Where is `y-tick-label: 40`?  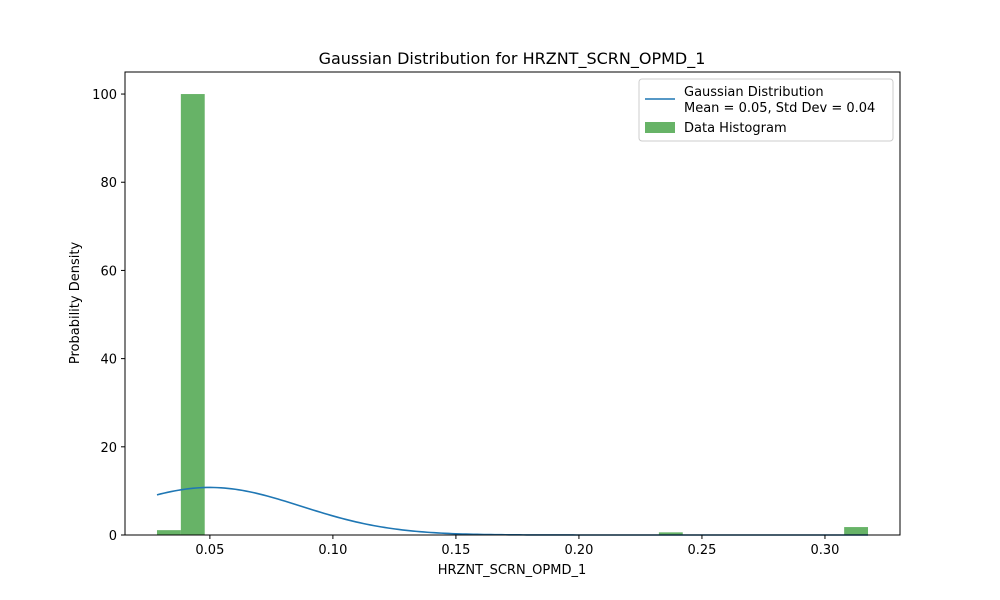 y-tick-label: 40 is located at coordinates (108, 360).